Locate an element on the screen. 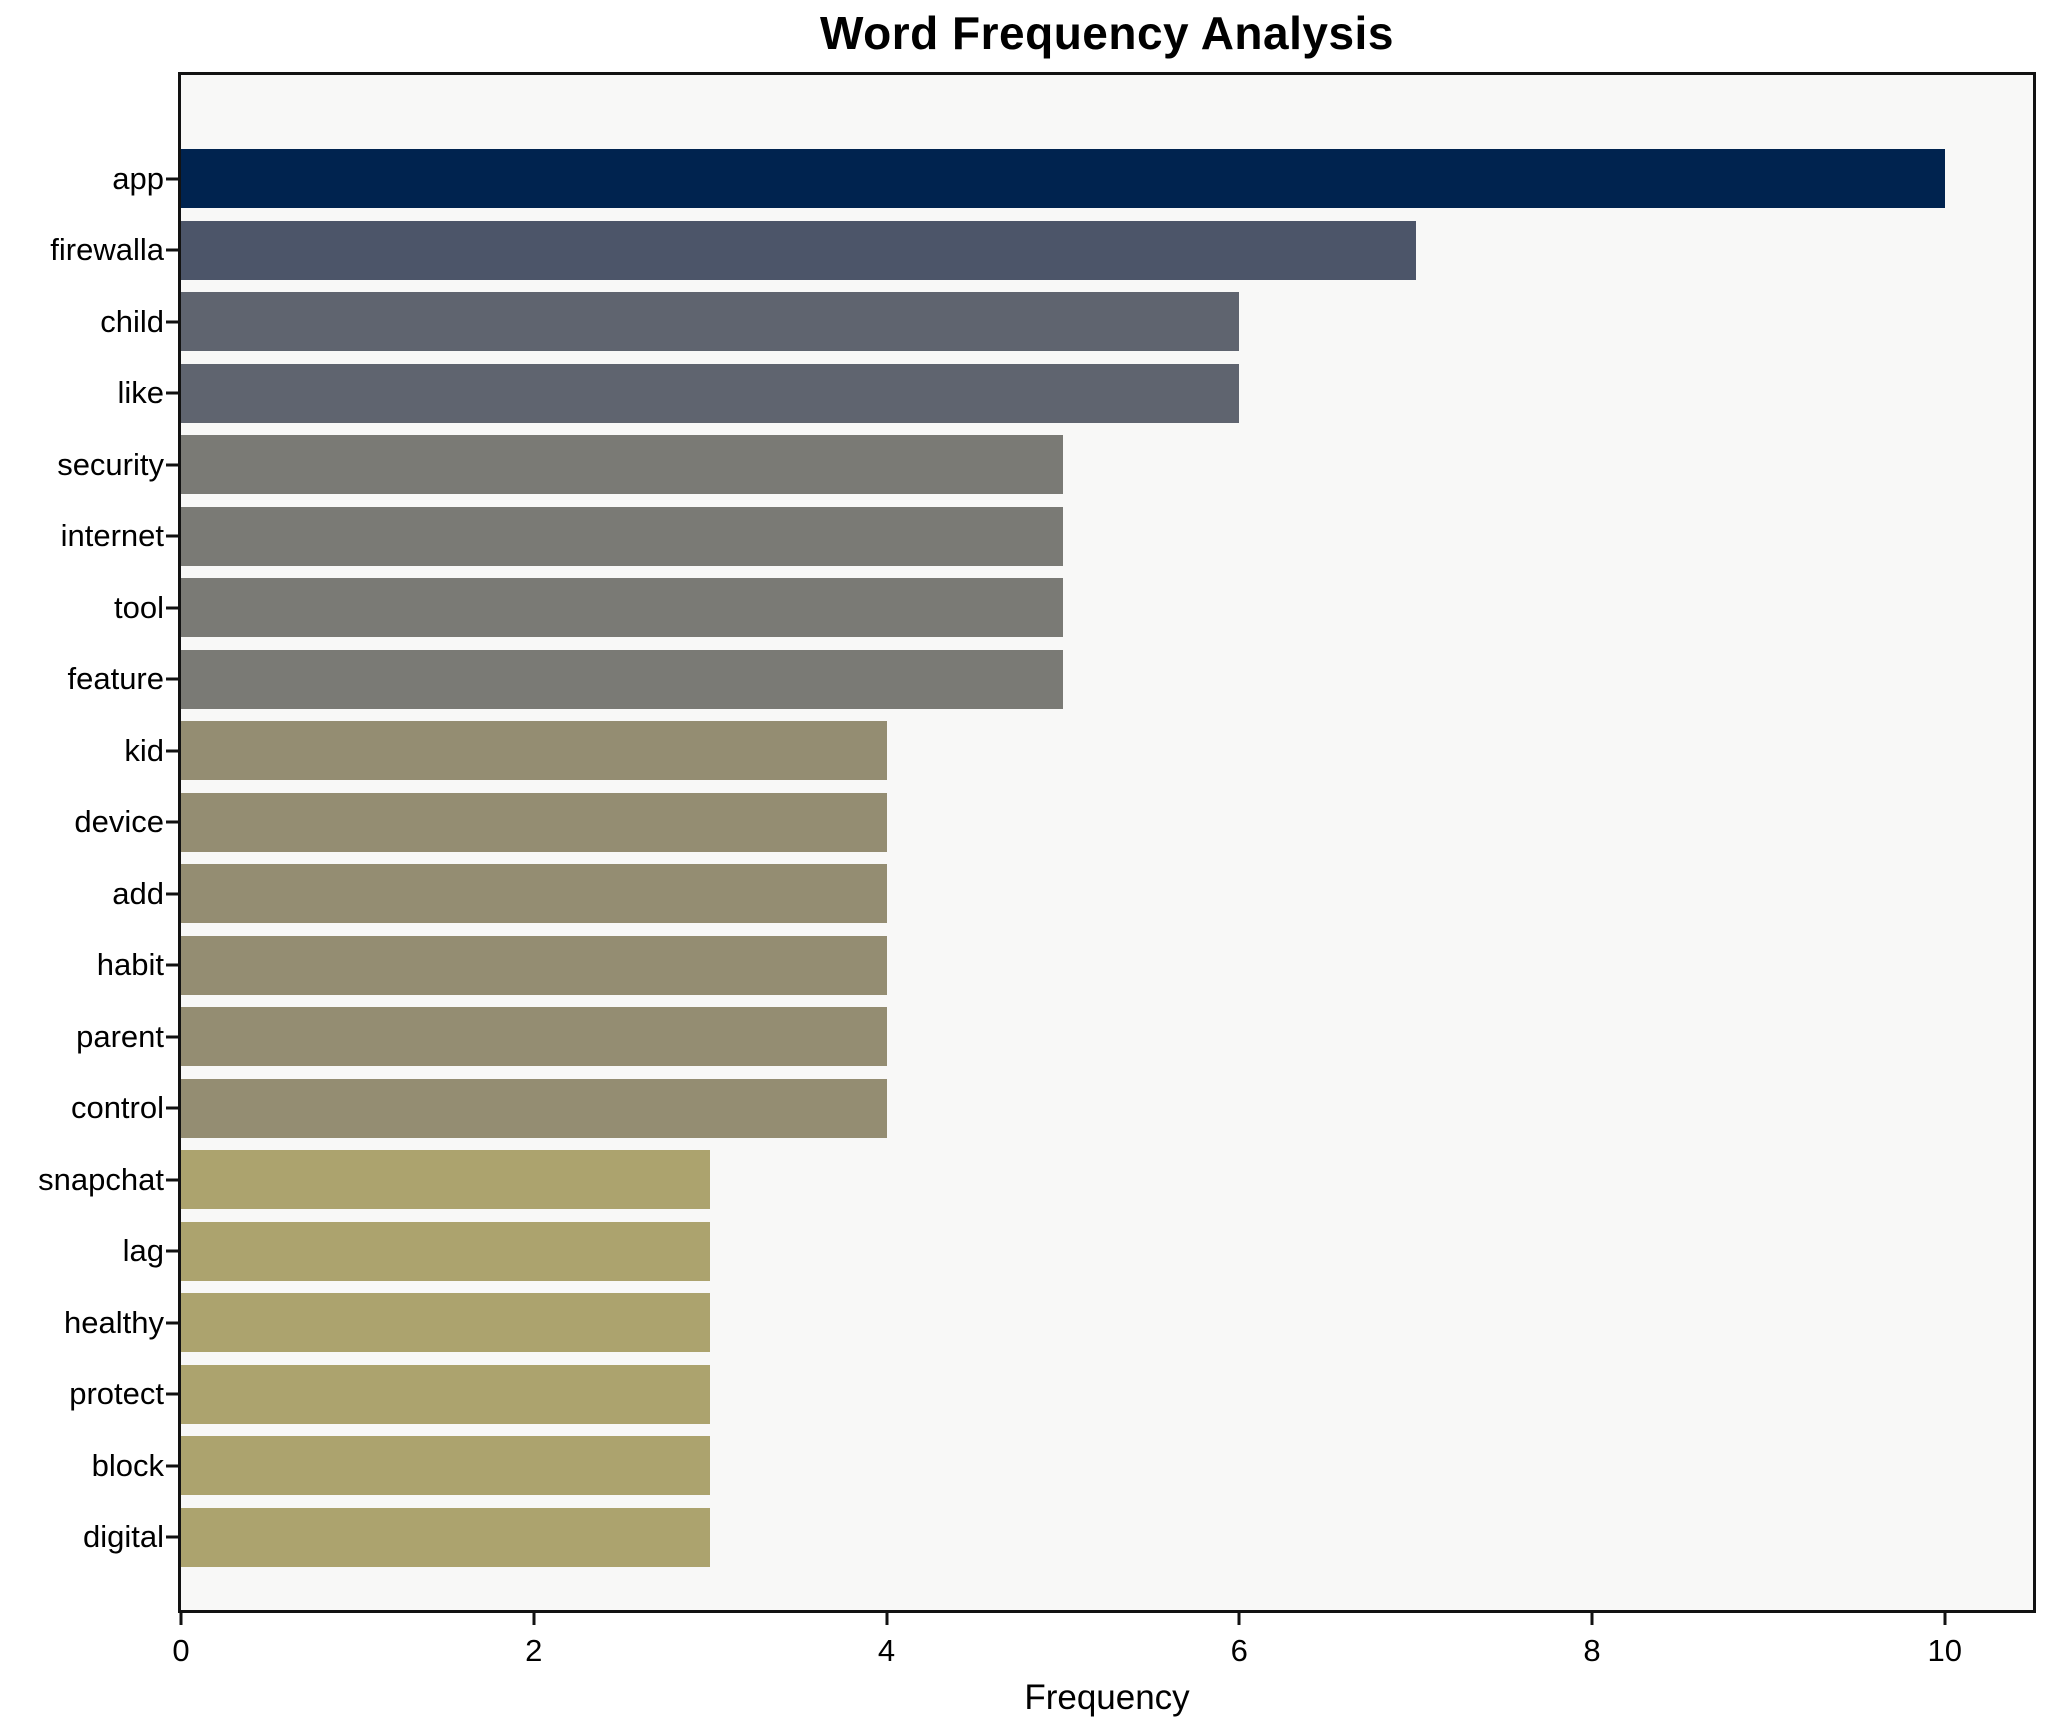 The height and width of the screenshot is (1722, 2054). bar-digital is located at coordinates (446, 1537).